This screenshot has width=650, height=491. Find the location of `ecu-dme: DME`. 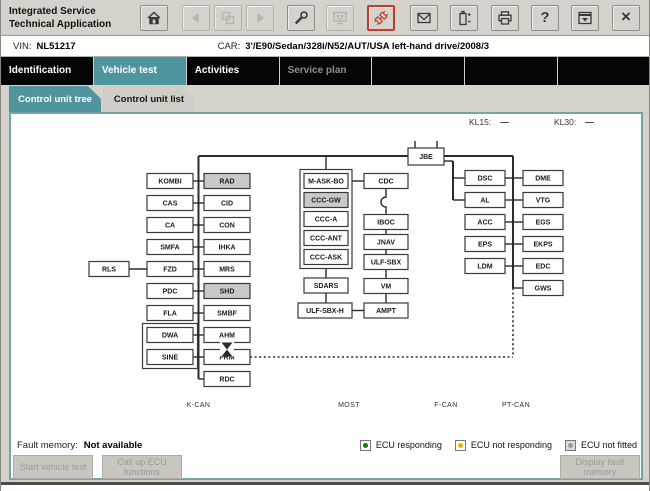

ecu-dme: DME is located at coordinates (543, 178).